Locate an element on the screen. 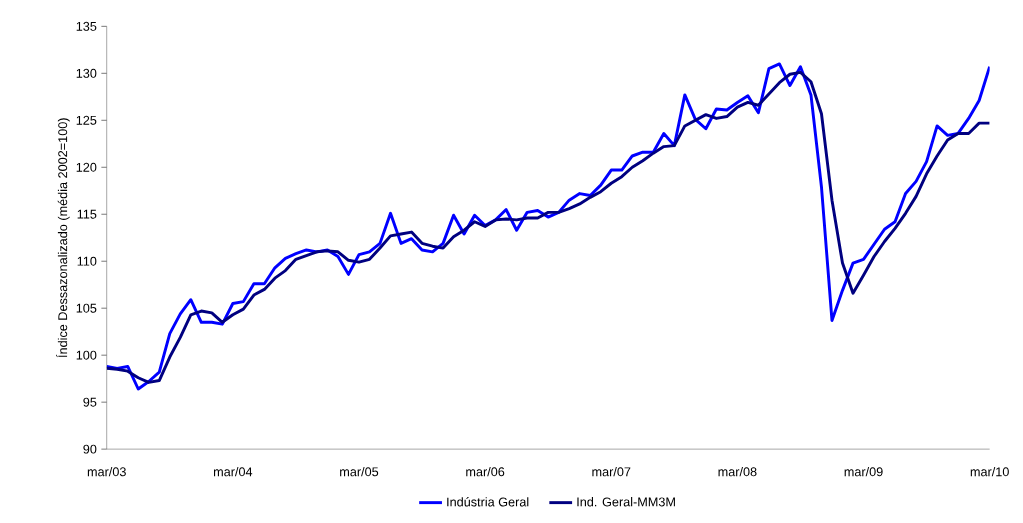 This screenshot has width=1023, height=523. y-tick-label: 125 is located at coordinates (86, 120).